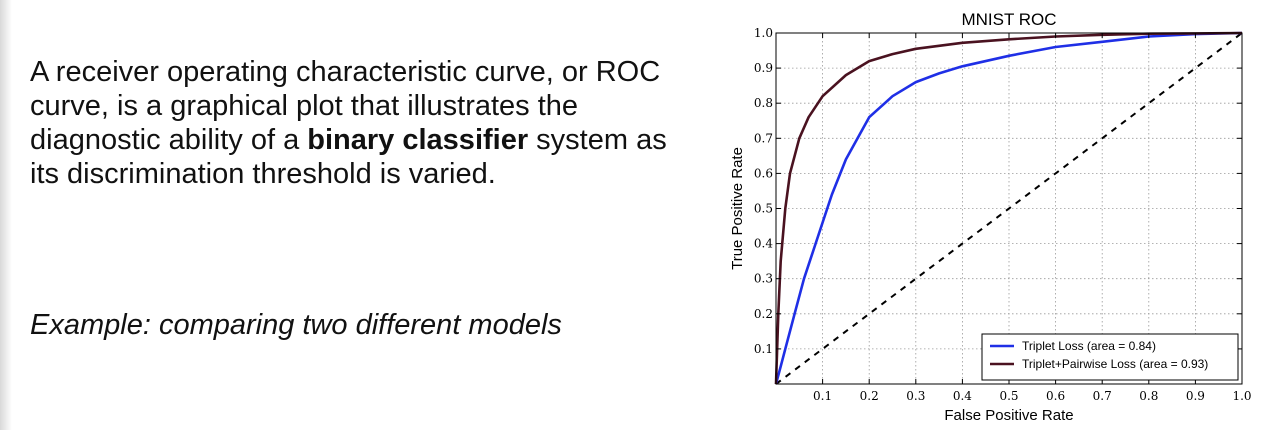  What do you see at coordinates (763, 68) in the screenshot?
I see `y-tick-label: 0.9` at bounding box center [763, 68].